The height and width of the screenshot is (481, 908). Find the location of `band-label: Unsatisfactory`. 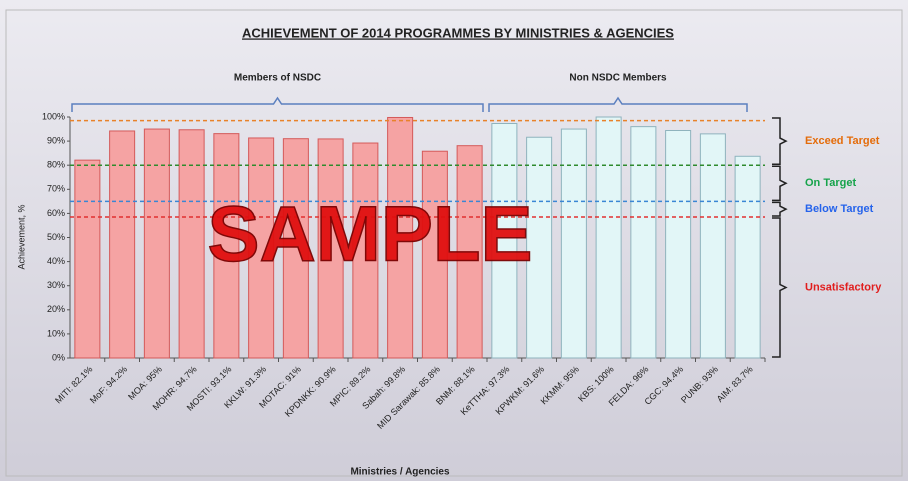

band-label: Unsatisfactory is located at coordinates (843, 287).